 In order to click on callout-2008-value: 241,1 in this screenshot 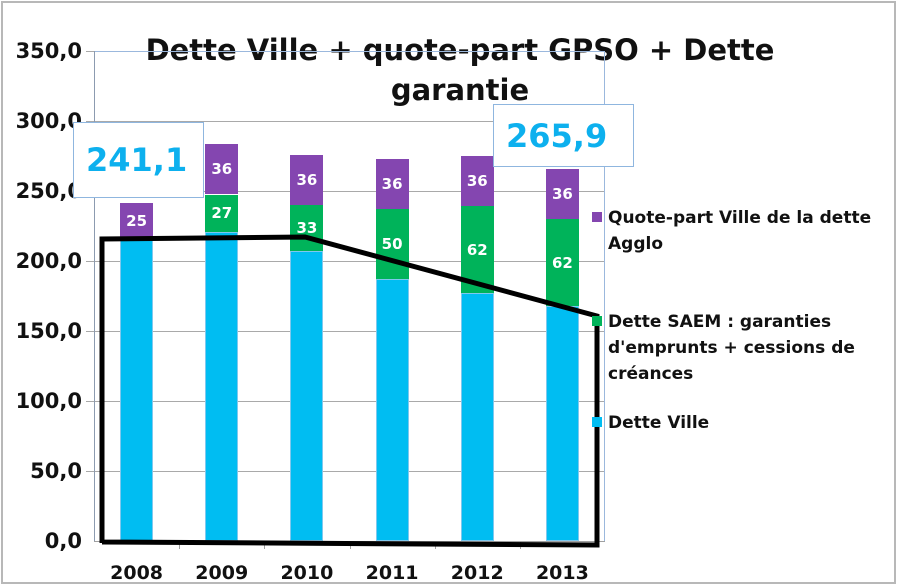, I will do `click(137, 160)`.